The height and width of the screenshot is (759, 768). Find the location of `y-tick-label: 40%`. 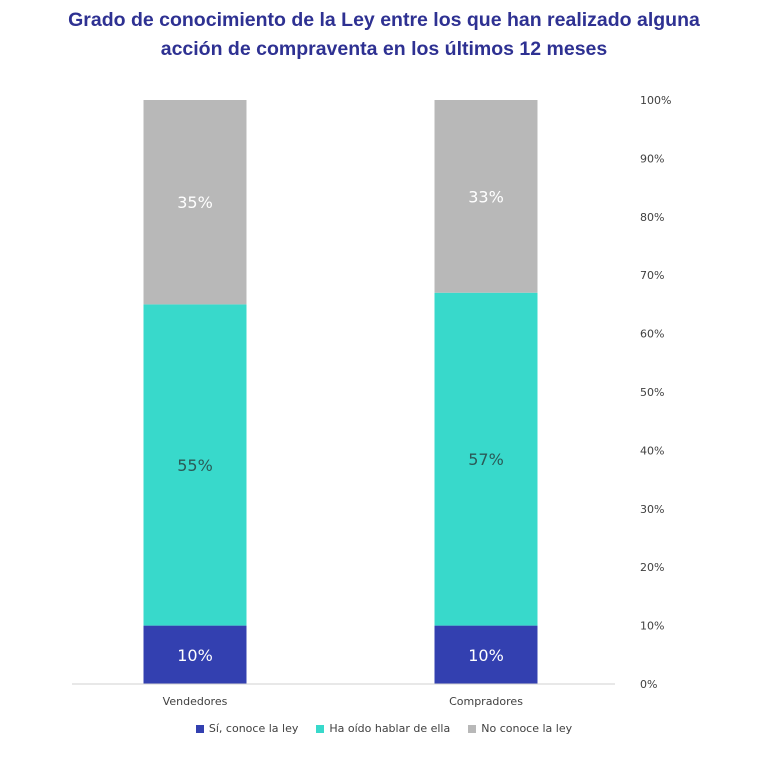

y-tick-label: 40% is located at coordinates (652, 450).